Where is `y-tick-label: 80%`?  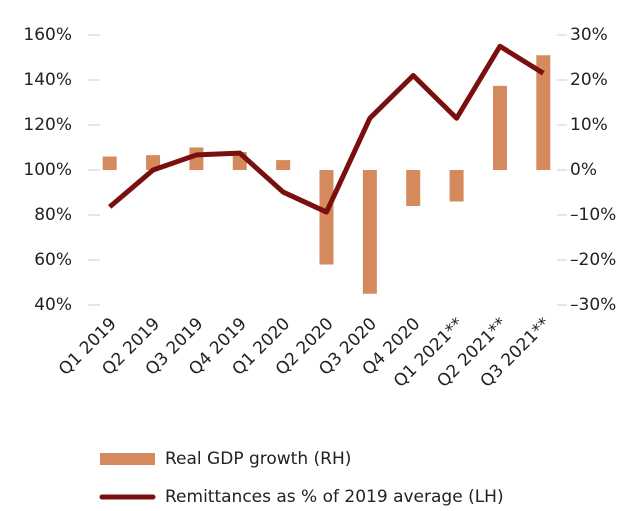
y-tick-label: 80% is located at coordinates (53, 215).